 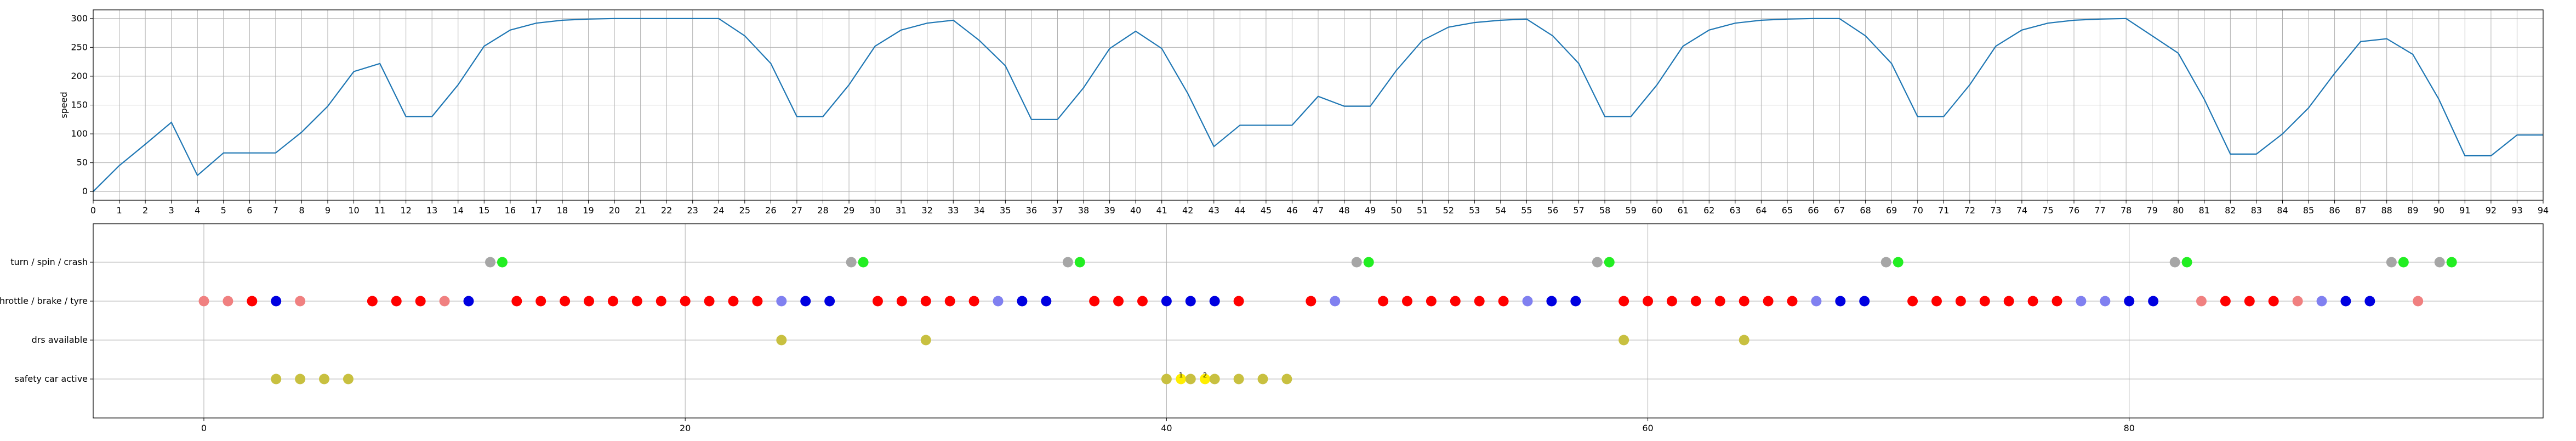 I want to click on speed-x-tick-label: 50, so click(x=1395, y=210).